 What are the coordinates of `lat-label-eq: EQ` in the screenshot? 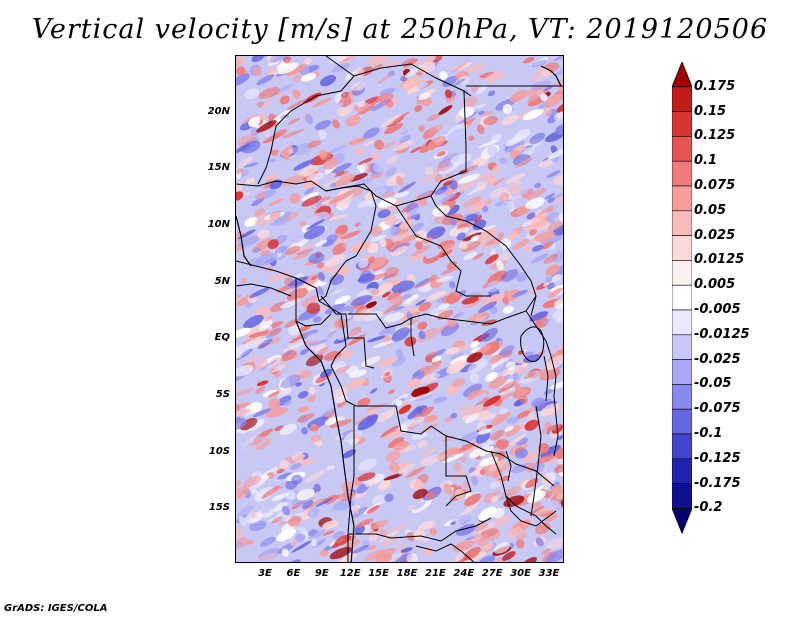 It's located at (222, 337).